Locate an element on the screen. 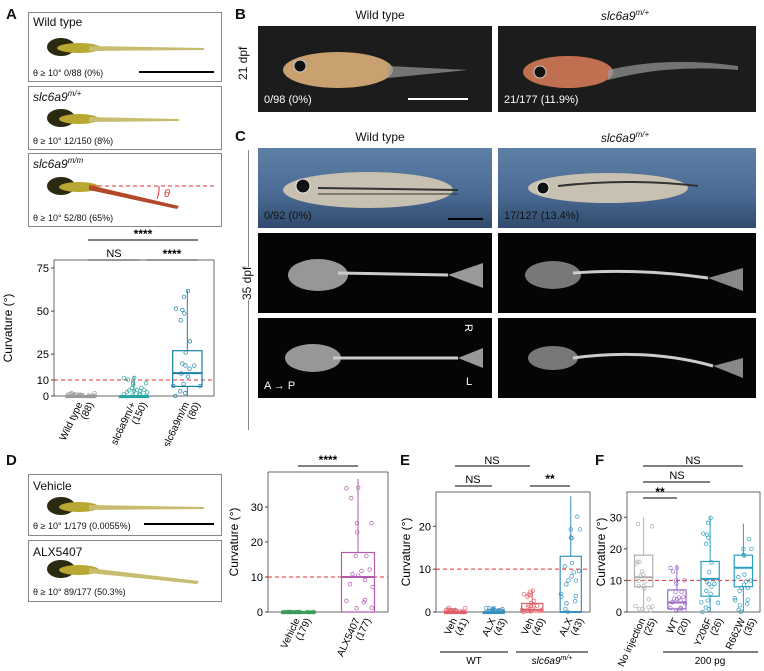  y-tick-label: 50 is located at coordinates (43, 312).